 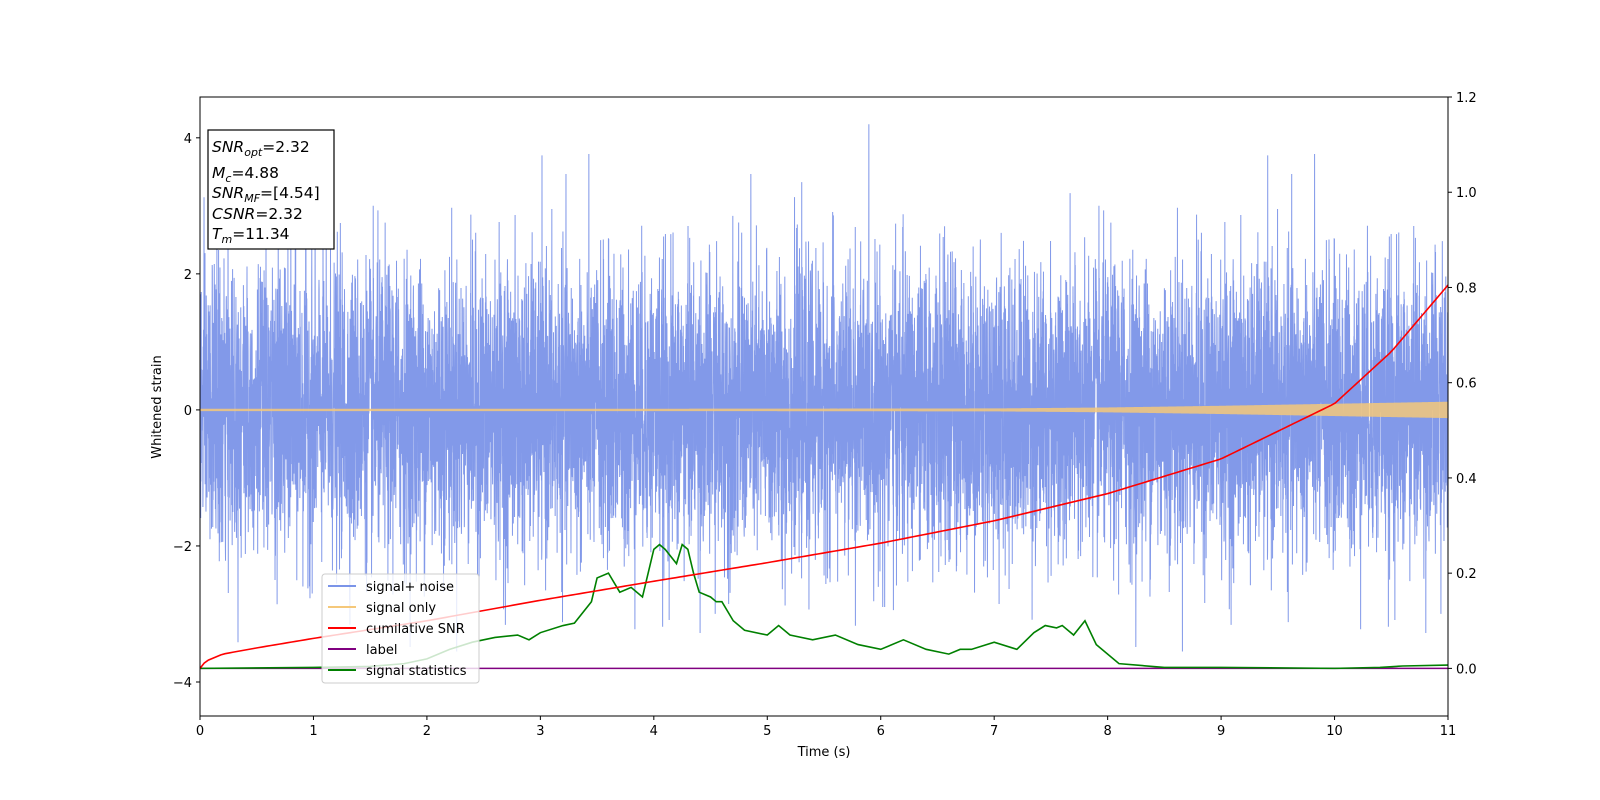 I want to click on tm-value: =11.34, so click(x=260, y=234).